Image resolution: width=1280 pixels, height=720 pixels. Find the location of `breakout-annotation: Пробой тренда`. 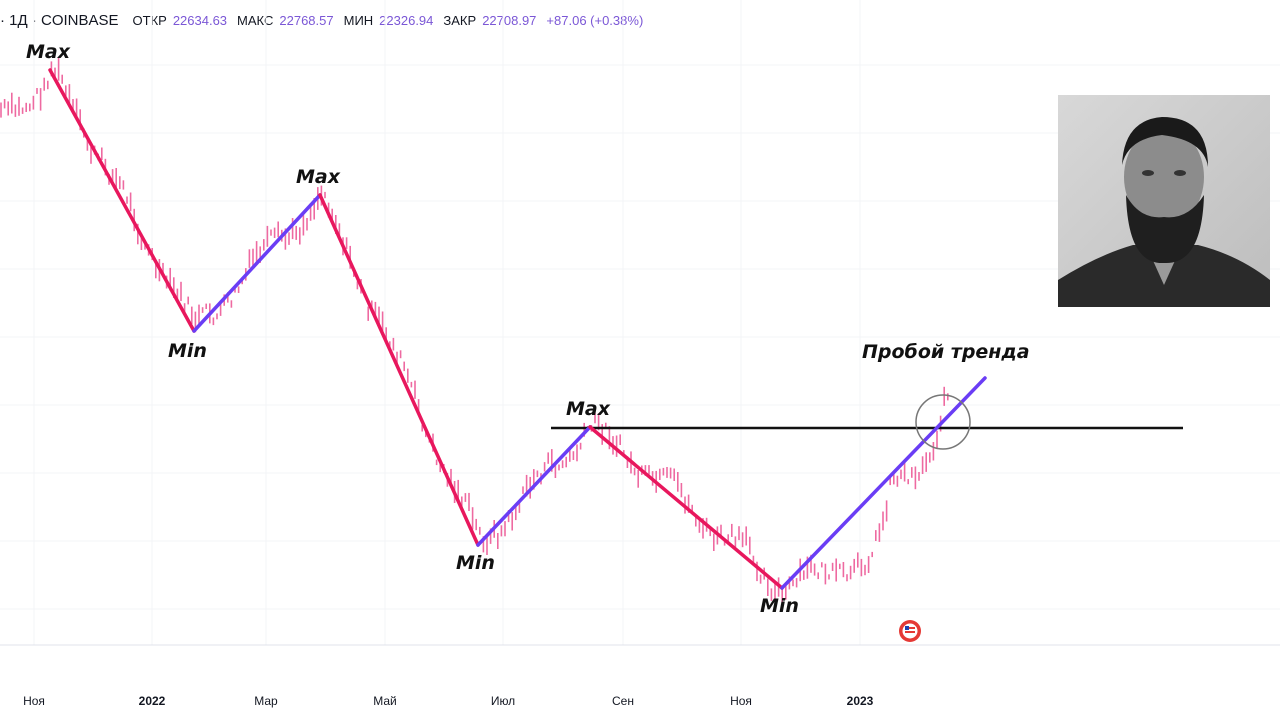

breakout-annotation: Пробой тренда is located at coordinates (946, 352).